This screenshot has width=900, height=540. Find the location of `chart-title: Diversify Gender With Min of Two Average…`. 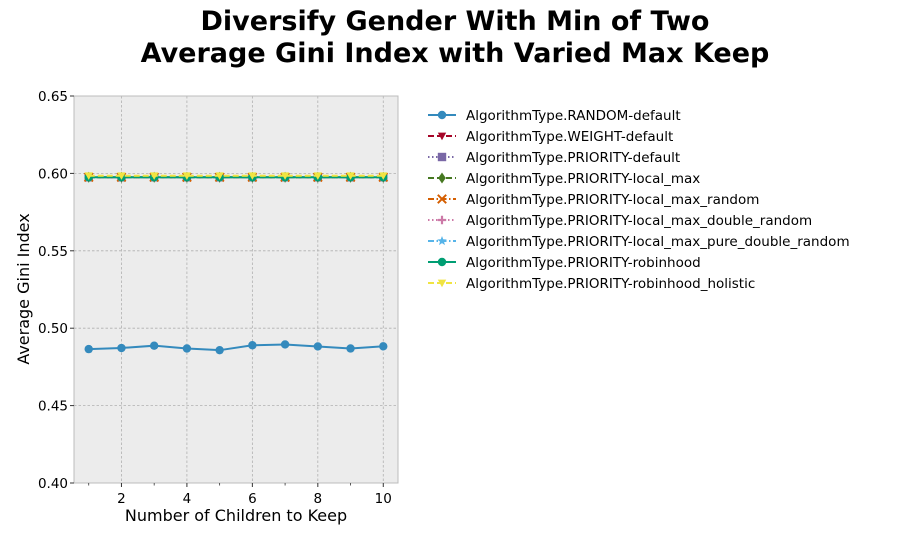

chart-title: Diversify Gender With Min of Two Average… is located at coordinates (450, 38).